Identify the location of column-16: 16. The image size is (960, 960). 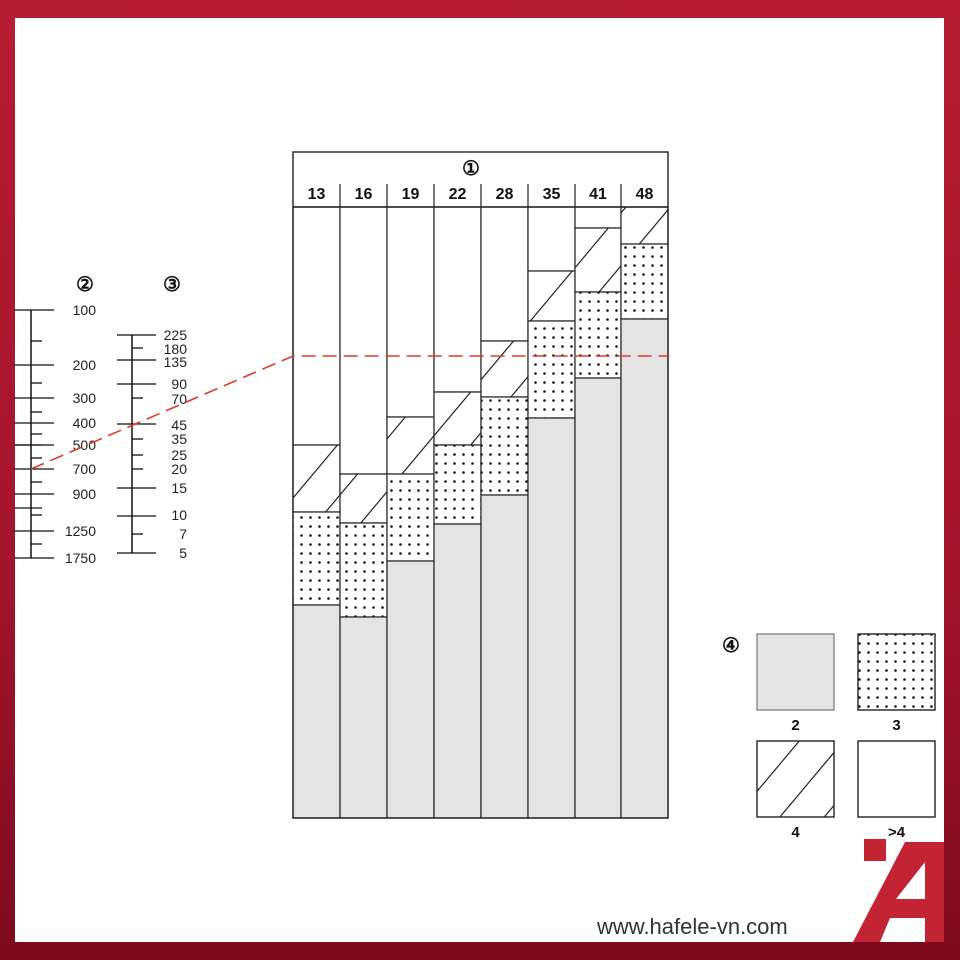
(363, 501).